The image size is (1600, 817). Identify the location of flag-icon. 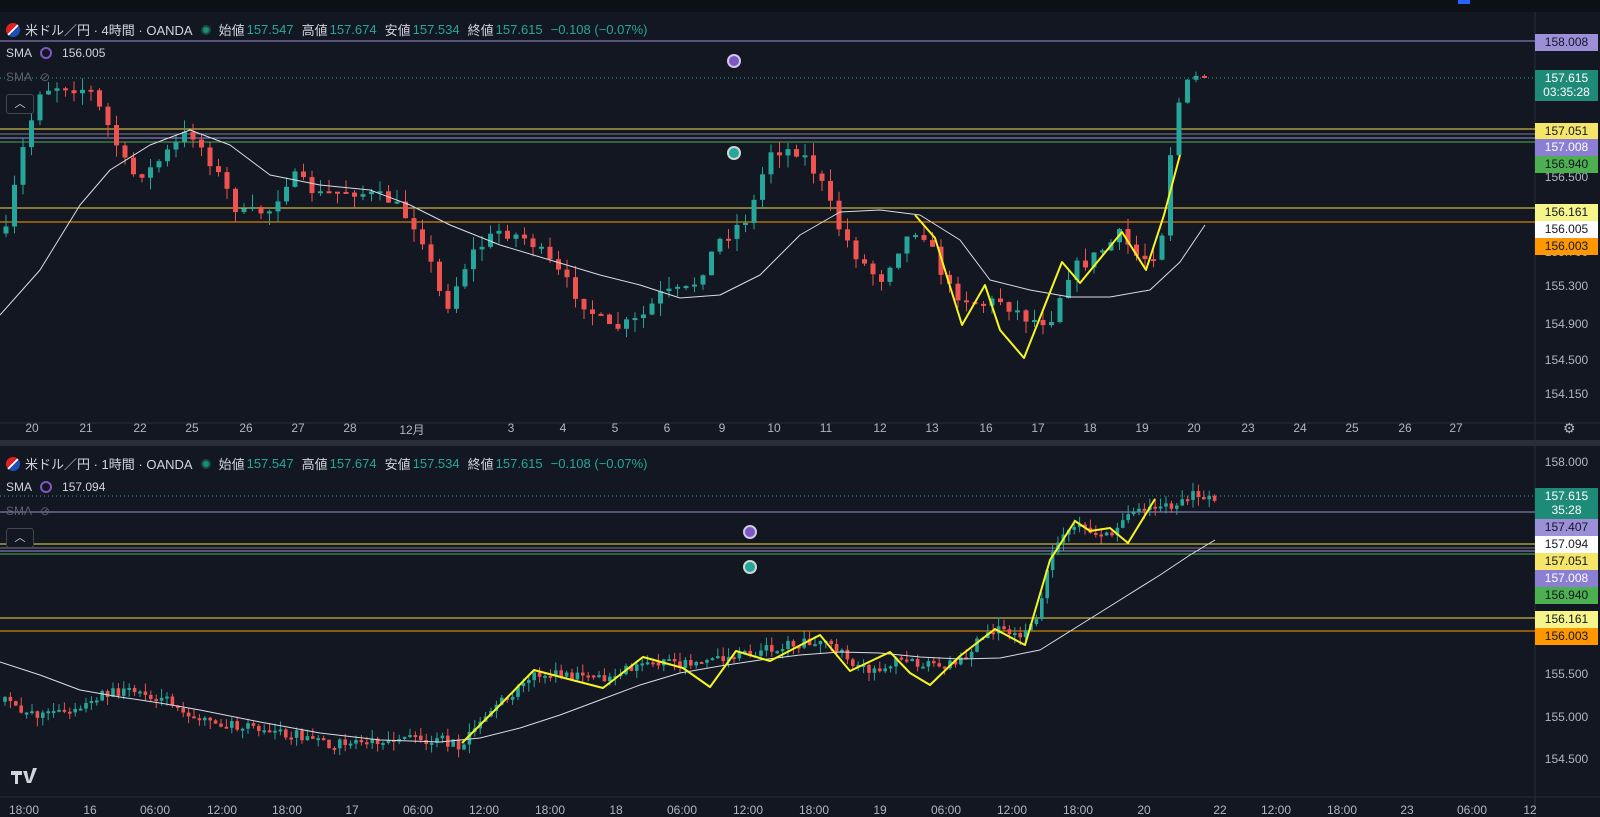
(13, 29).